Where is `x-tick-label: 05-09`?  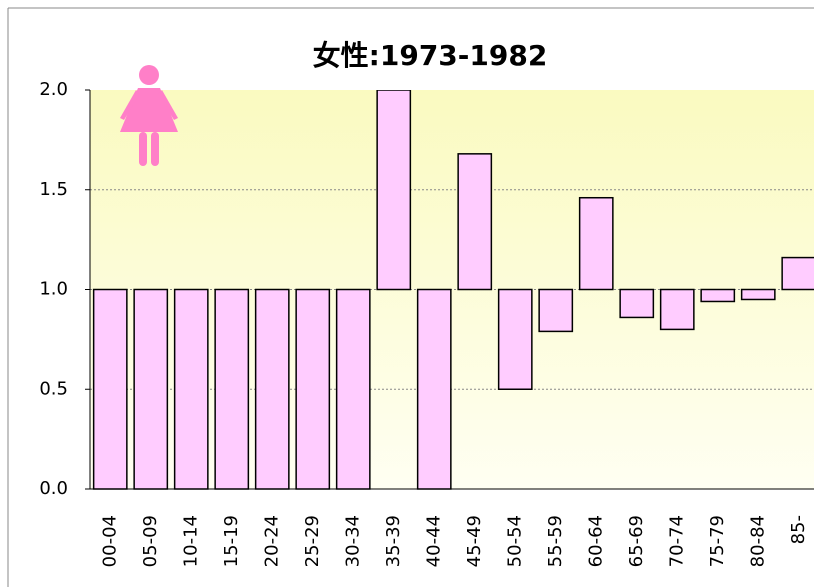
x-tick-label: 05-09 is located at coordinates (150, 541).